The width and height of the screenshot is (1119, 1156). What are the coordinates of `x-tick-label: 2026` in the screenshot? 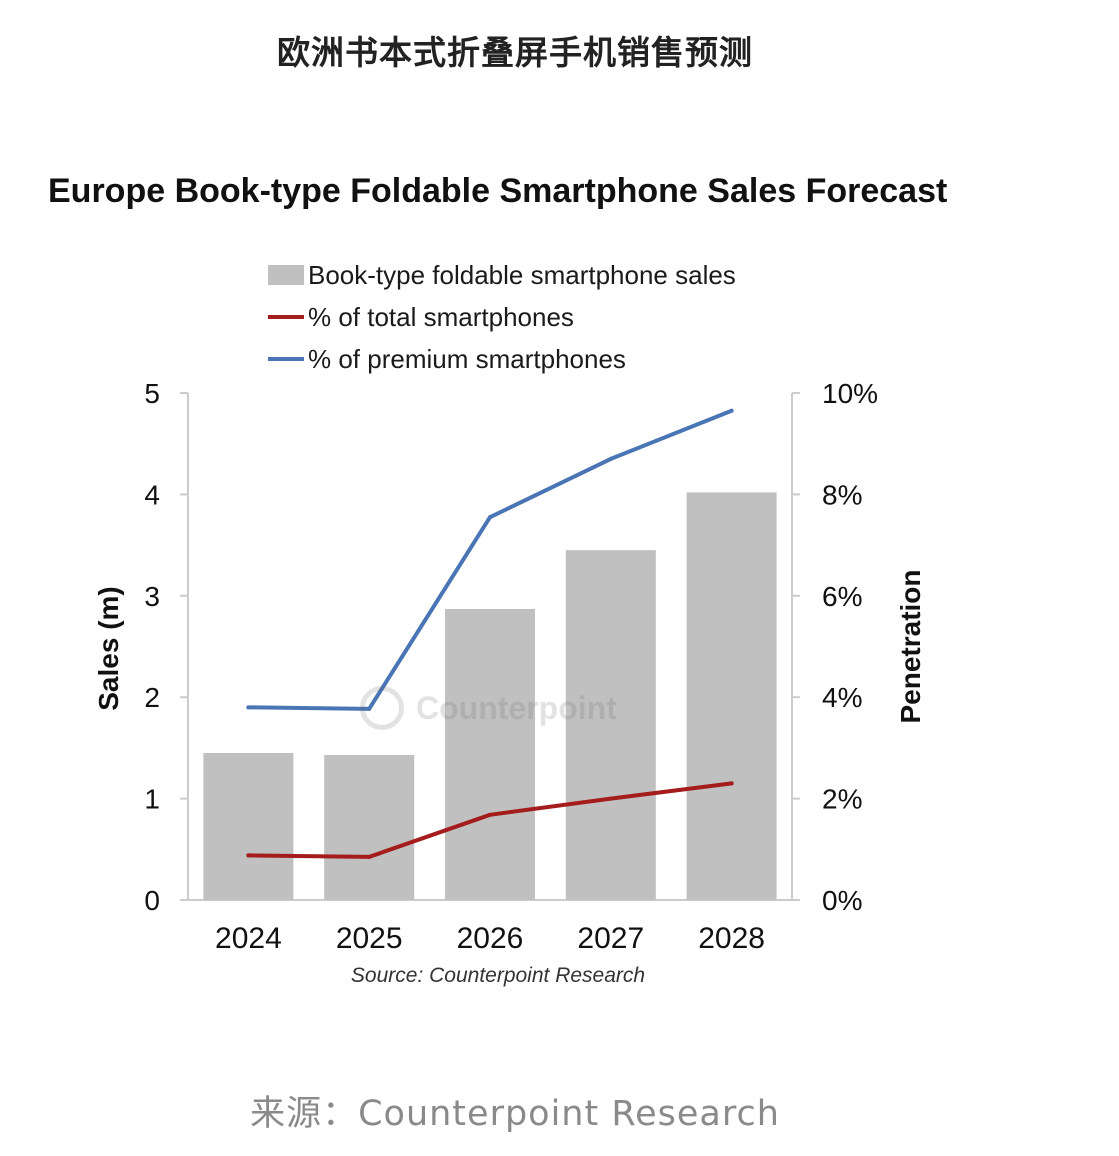 It's located at (490, 938).